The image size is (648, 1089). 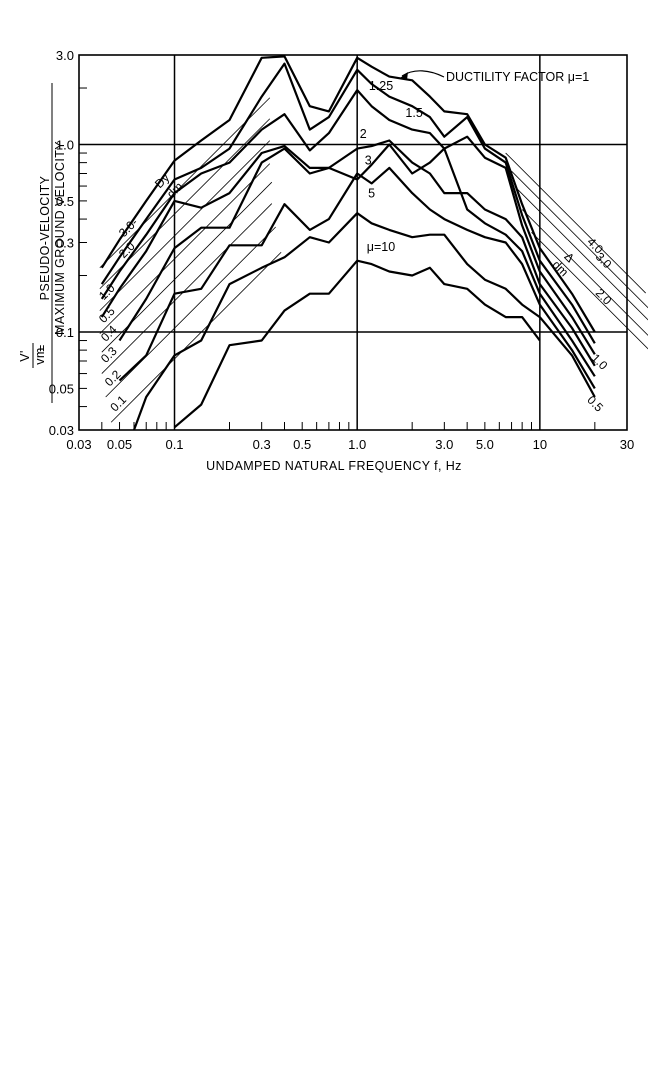 What do you see at coordinates (109, 355) in the screenshot?
I see `diag-label-left: 0.3` at bounding box center [109, 355].